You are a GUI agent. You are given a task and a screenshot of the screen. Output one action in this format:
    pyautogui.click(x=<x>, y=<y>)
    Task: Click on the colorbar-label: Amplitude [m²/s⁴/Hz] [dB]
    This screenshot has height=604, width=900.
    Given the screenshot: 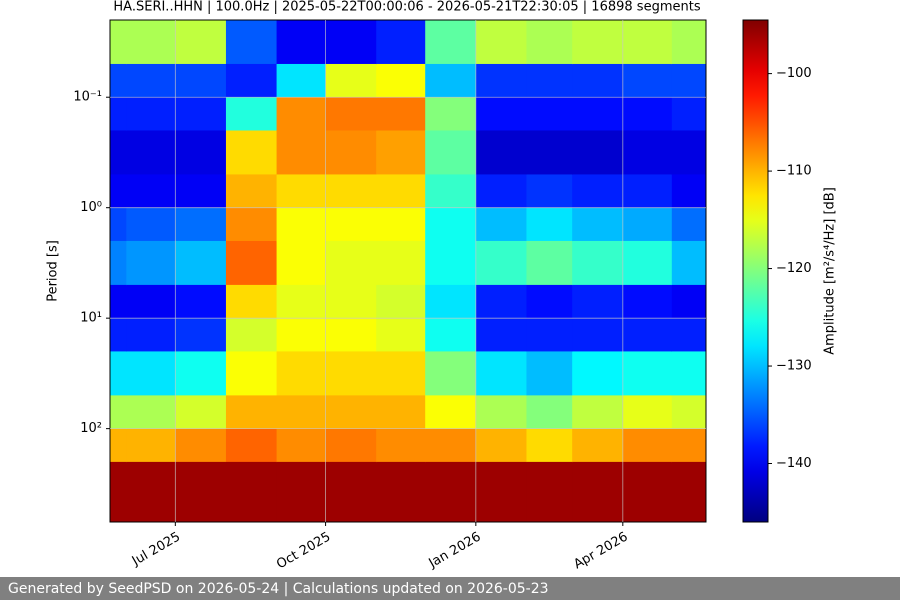 What is the action you would take?
    pyautogui.click(x=830, y=271)
    